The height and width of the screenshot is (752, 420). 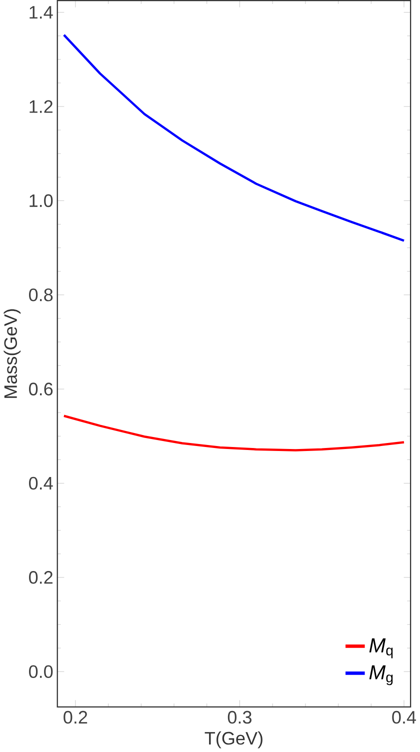 What do you see at coordinates (40, 295) in the screenshot?
I see `y-tick-label: 0.8` at bounding box center [40, 295].